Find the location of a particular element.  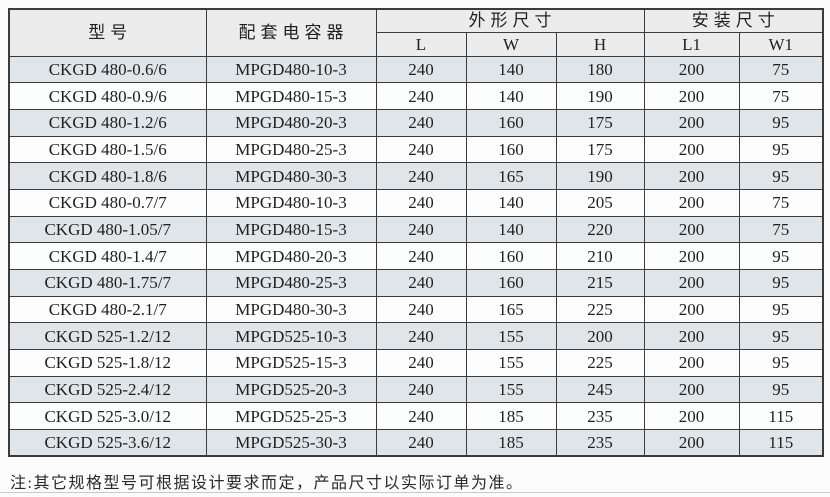

dim-h-cell: 180 is located at coordinates (600, 69).